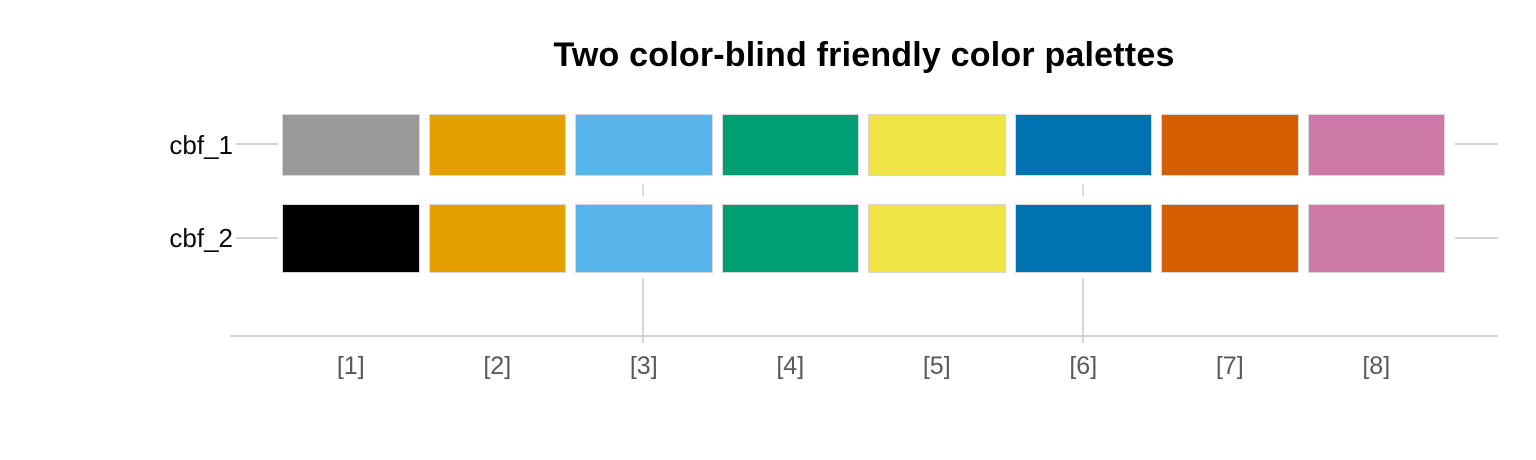 This screenshot has height=460, width=1536. I want to click on gridline-tick-mid-x6, so click(1083, 190).